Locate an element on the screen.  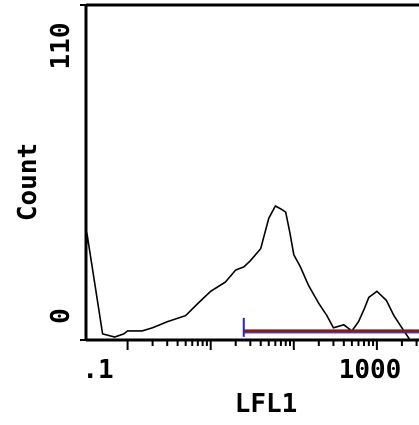
x-axis-title: LFL1 is located at coordinates (266, 404).